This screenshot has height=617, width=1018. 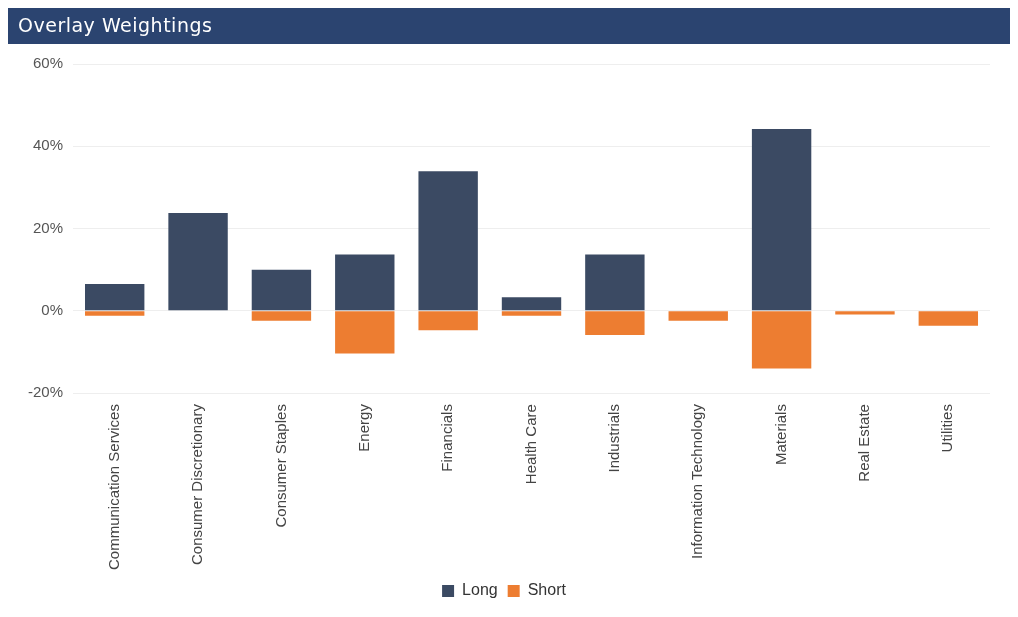 What do you see at coordinates (447, 438) in the screenshot?
I see `x-tick-label: Financials` at bounding box center [447, 438].